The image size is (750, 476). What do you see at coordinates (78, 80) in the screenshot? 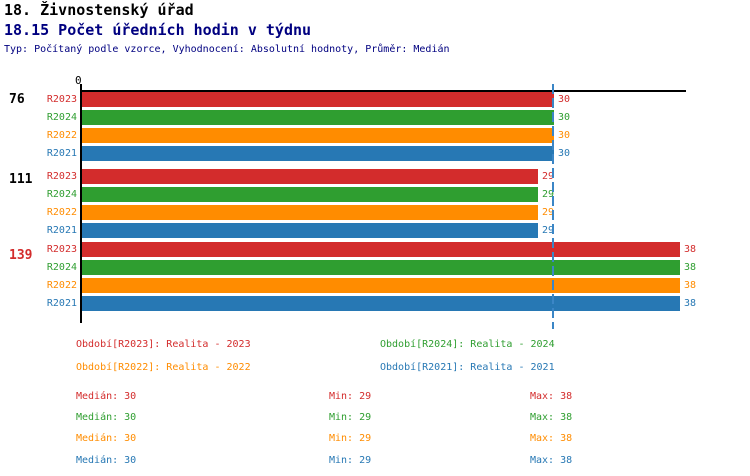
I see `x-axis-zero-tick-label: 0` at bounding box center [78, 80].